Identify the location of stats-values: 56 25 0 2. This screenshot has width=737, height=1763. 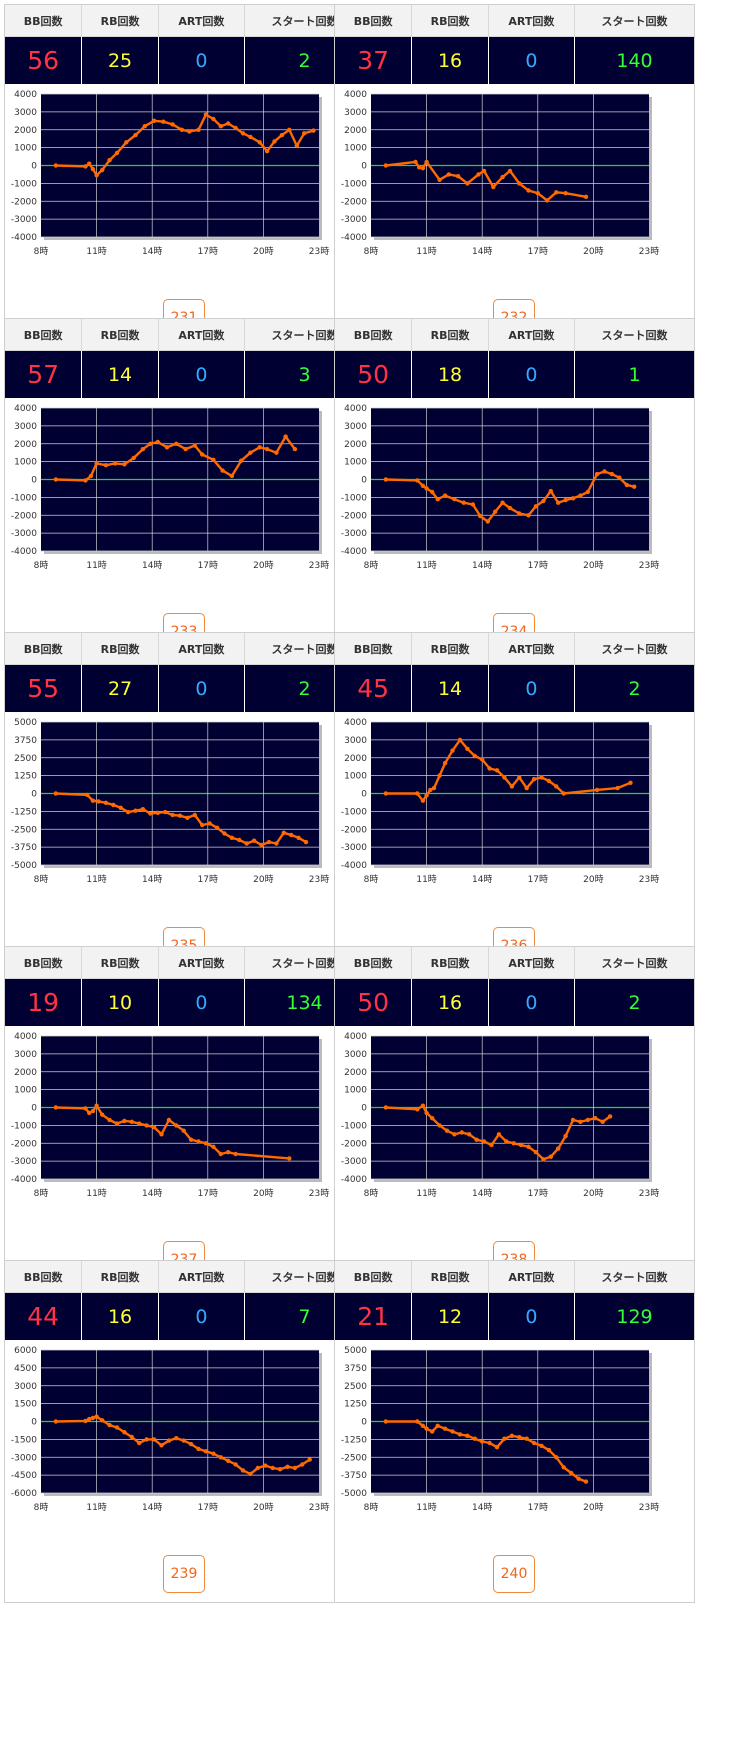
(184, 60).